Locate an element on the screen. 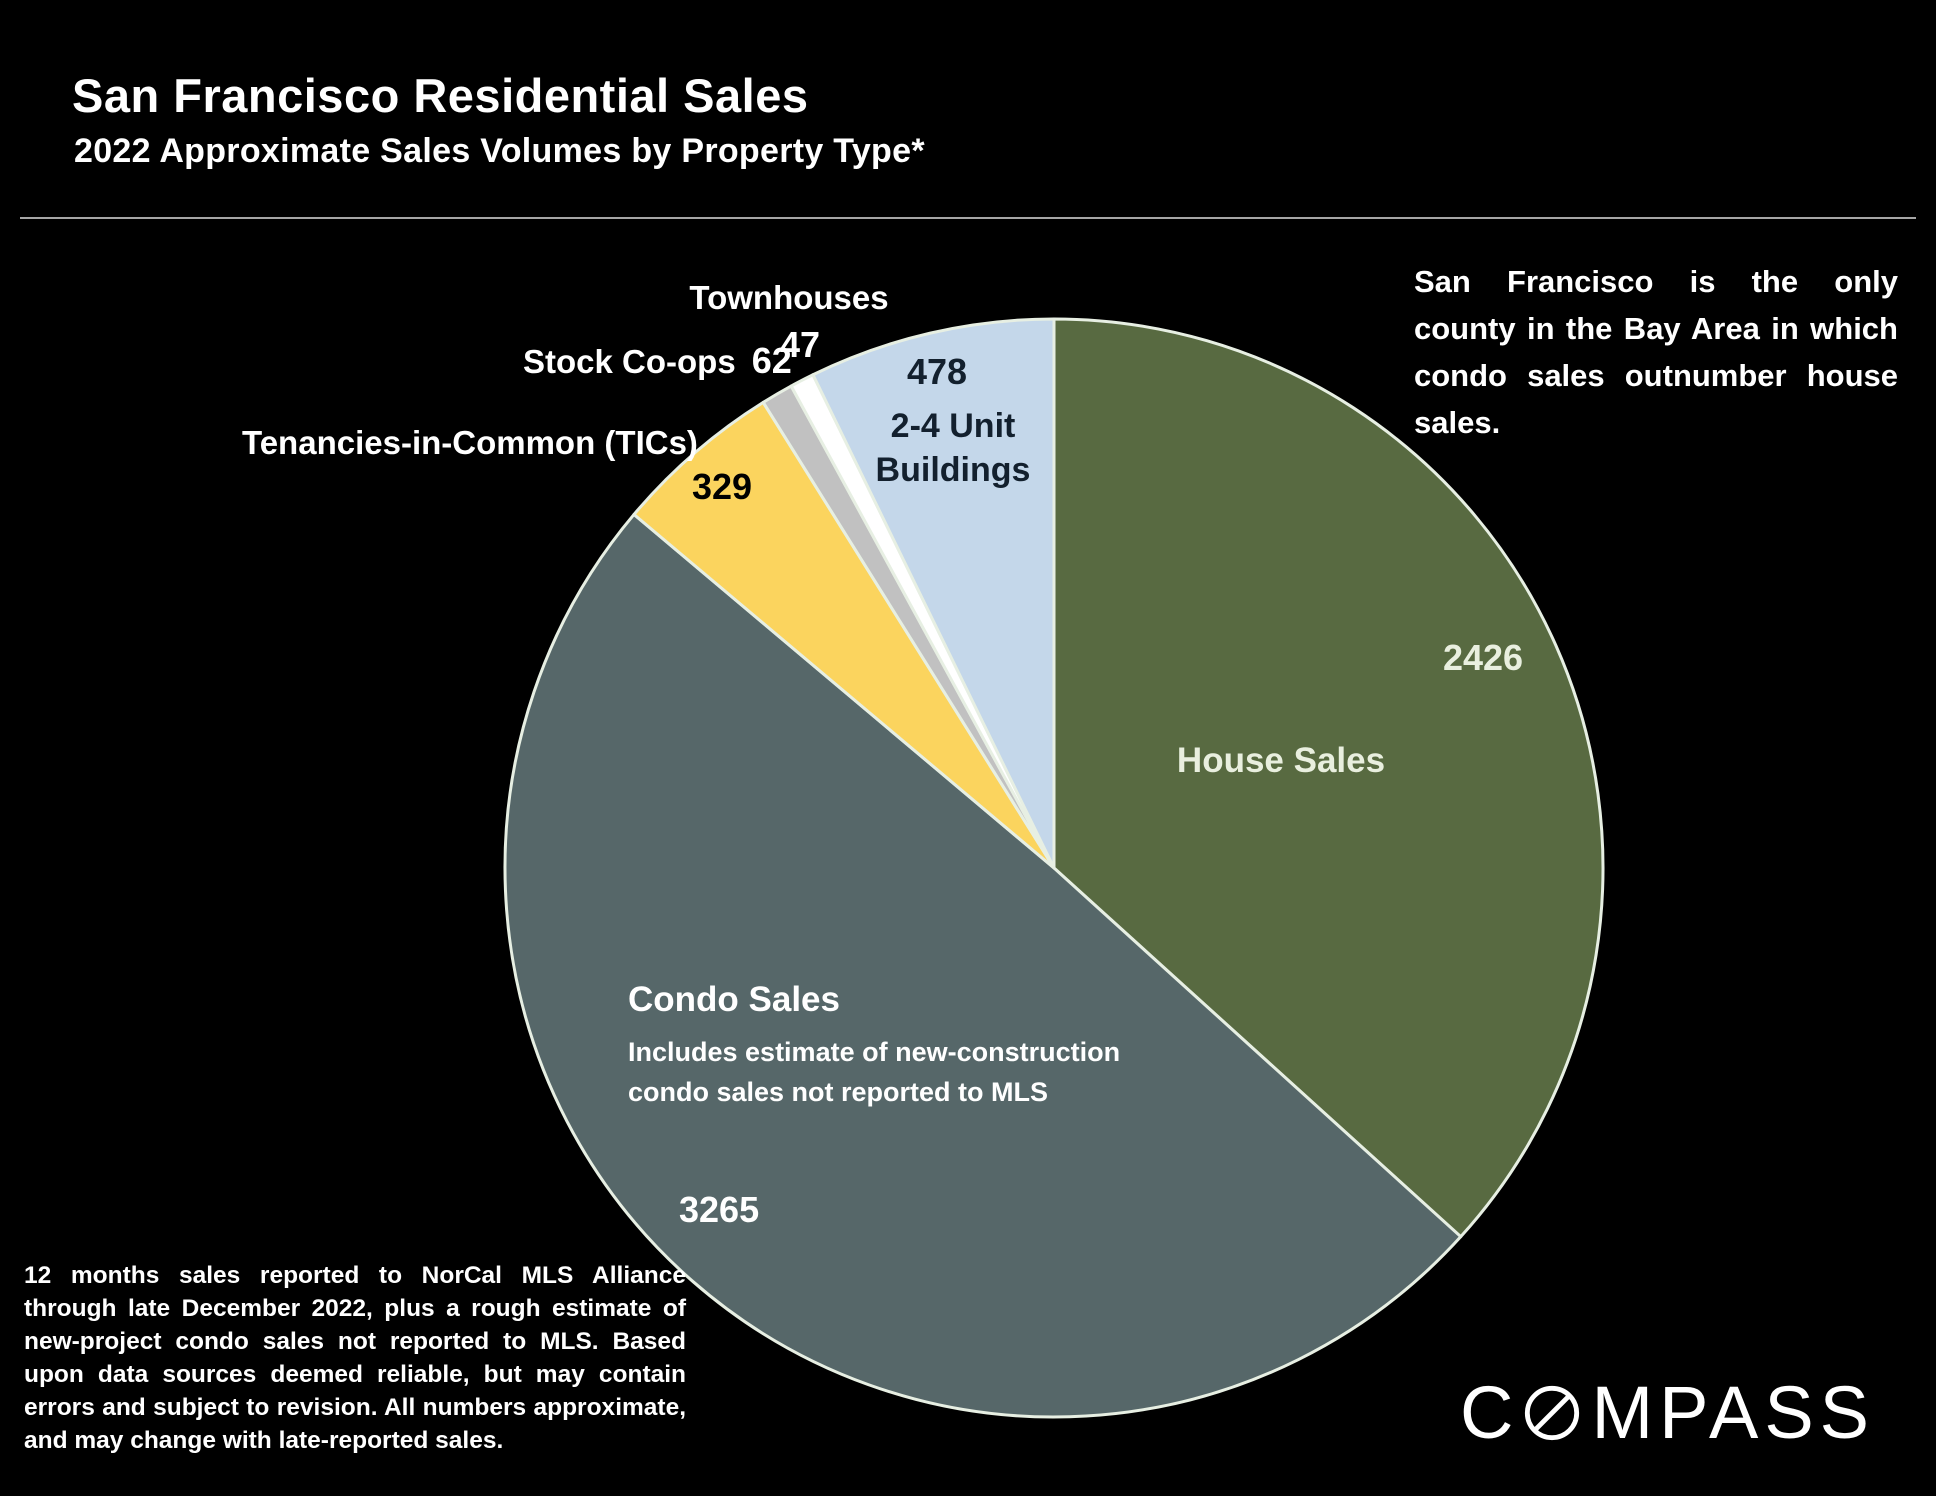 This screenshot has height=1496, width=1936. label-2-4-unit: 2-4 Unit Buildings is located at coordinates (953, 448).